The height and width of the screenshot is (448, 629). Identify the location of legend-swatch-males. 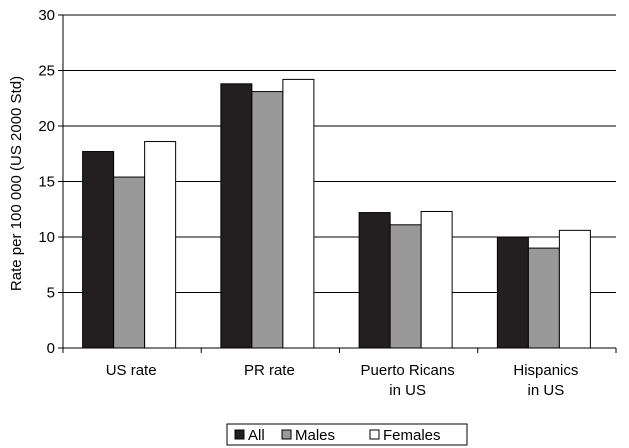
(286, 434).